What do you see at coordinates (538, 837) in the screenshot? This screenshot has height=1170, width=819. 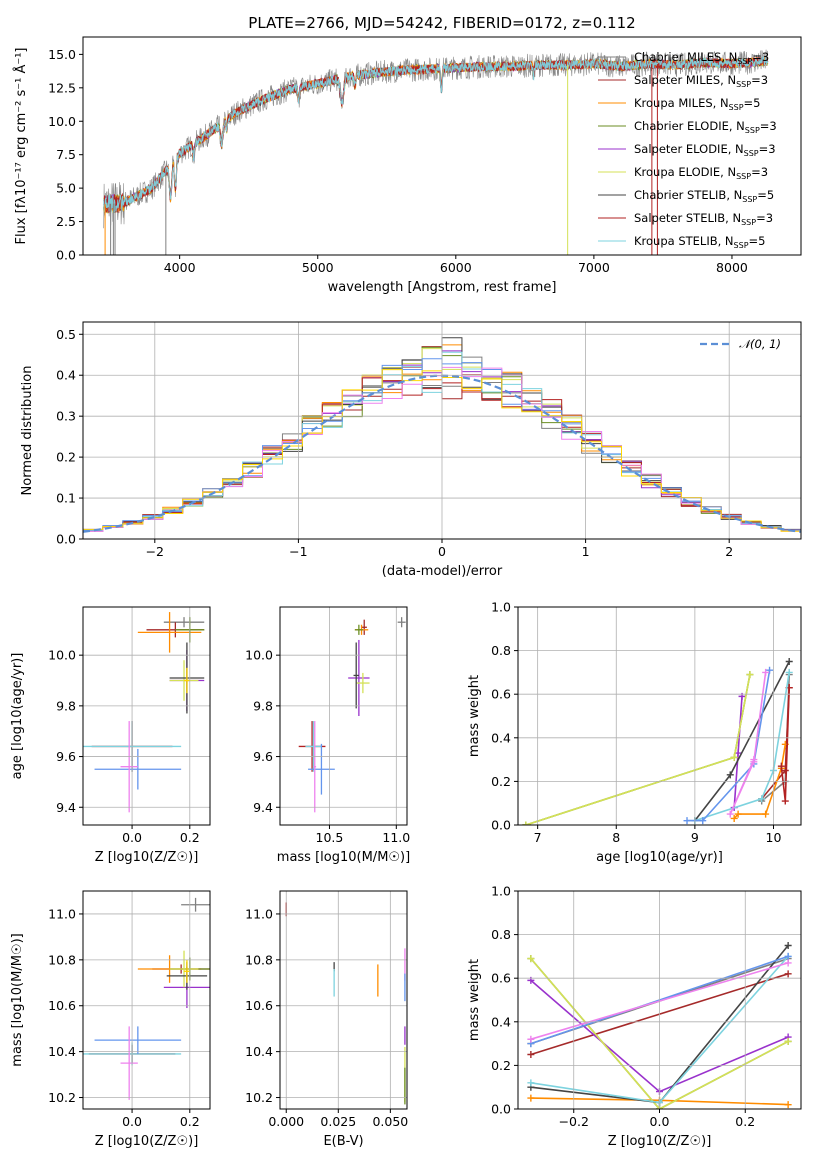 I see `x-tick-label: 7` at bounding box center [538, 837].